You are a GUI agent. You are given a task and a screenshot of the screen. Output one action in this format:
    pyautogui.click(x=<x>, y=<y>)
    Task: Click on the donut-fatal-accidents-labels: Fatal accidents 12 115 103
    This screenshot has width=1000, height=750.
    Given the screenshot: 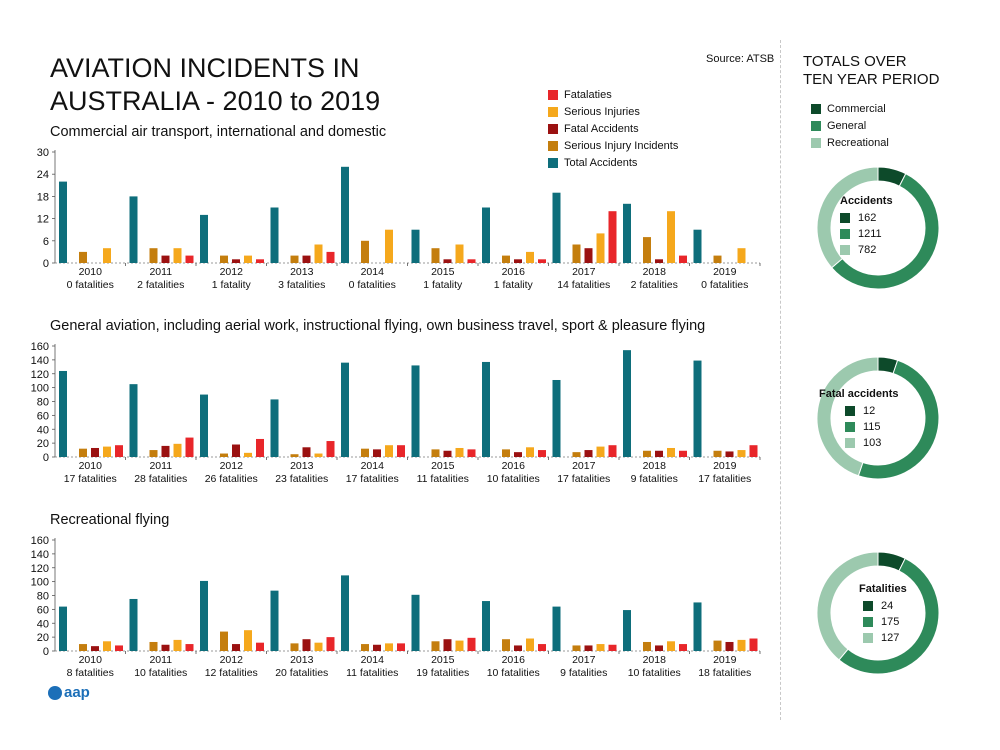 What is the action you would take?
    pyautogui.click(x=892, y=419)
    